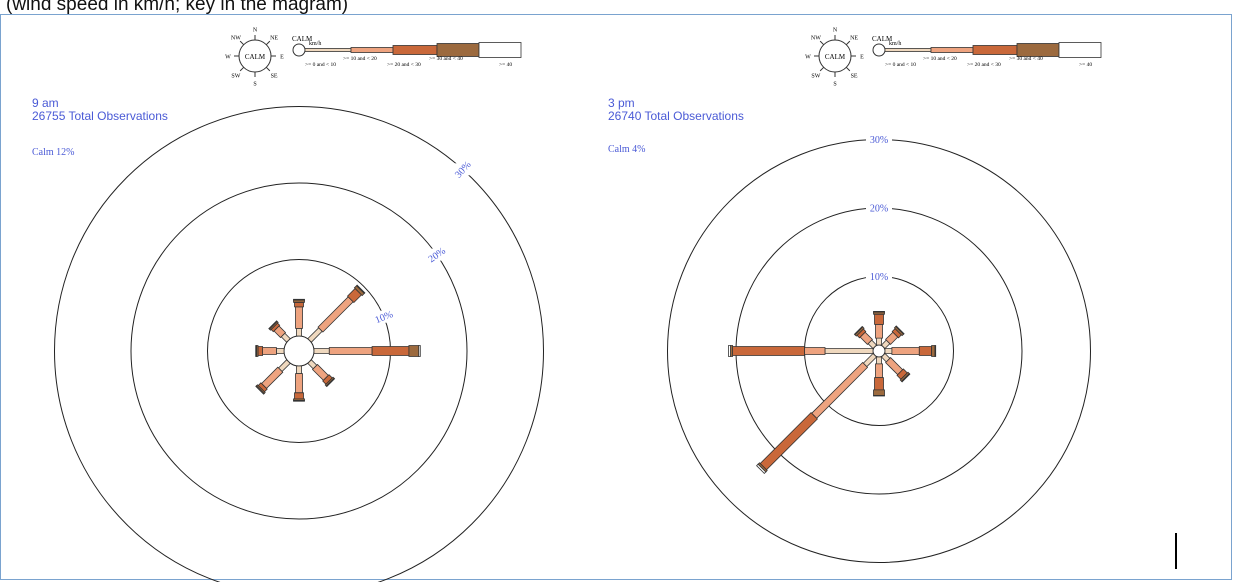 This screenshot has height=582, width=1234. Describe the element at coordinates (1026, 59) in the screenshot. I see `legend-bin-label: >= 30 and < 40` at that location.